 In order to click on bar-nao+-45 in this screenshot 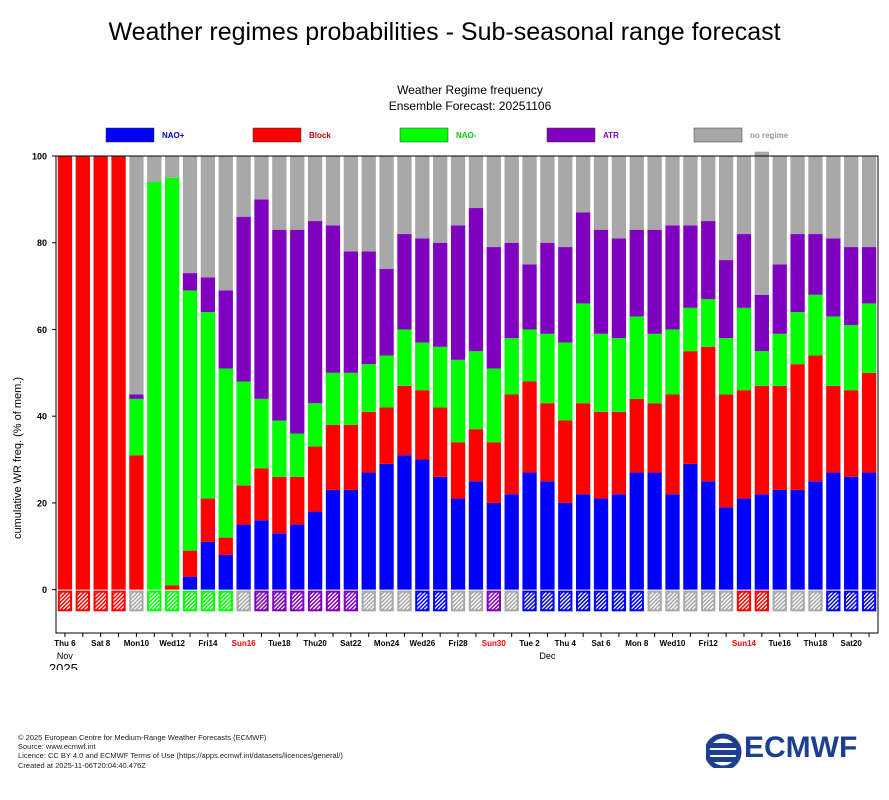, I will do `click(869, 531)`.